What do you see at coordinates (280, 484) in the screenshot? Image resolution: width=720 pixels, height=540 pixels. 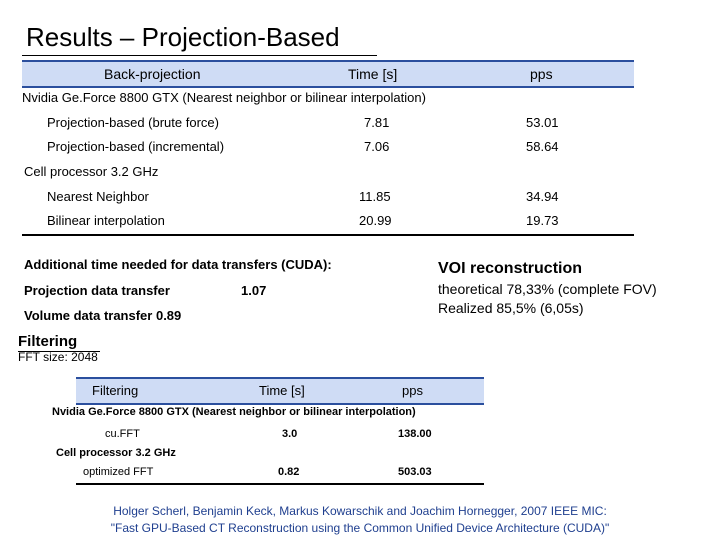 I see `table2-bottom-rule` at bounding box center [280, 484].